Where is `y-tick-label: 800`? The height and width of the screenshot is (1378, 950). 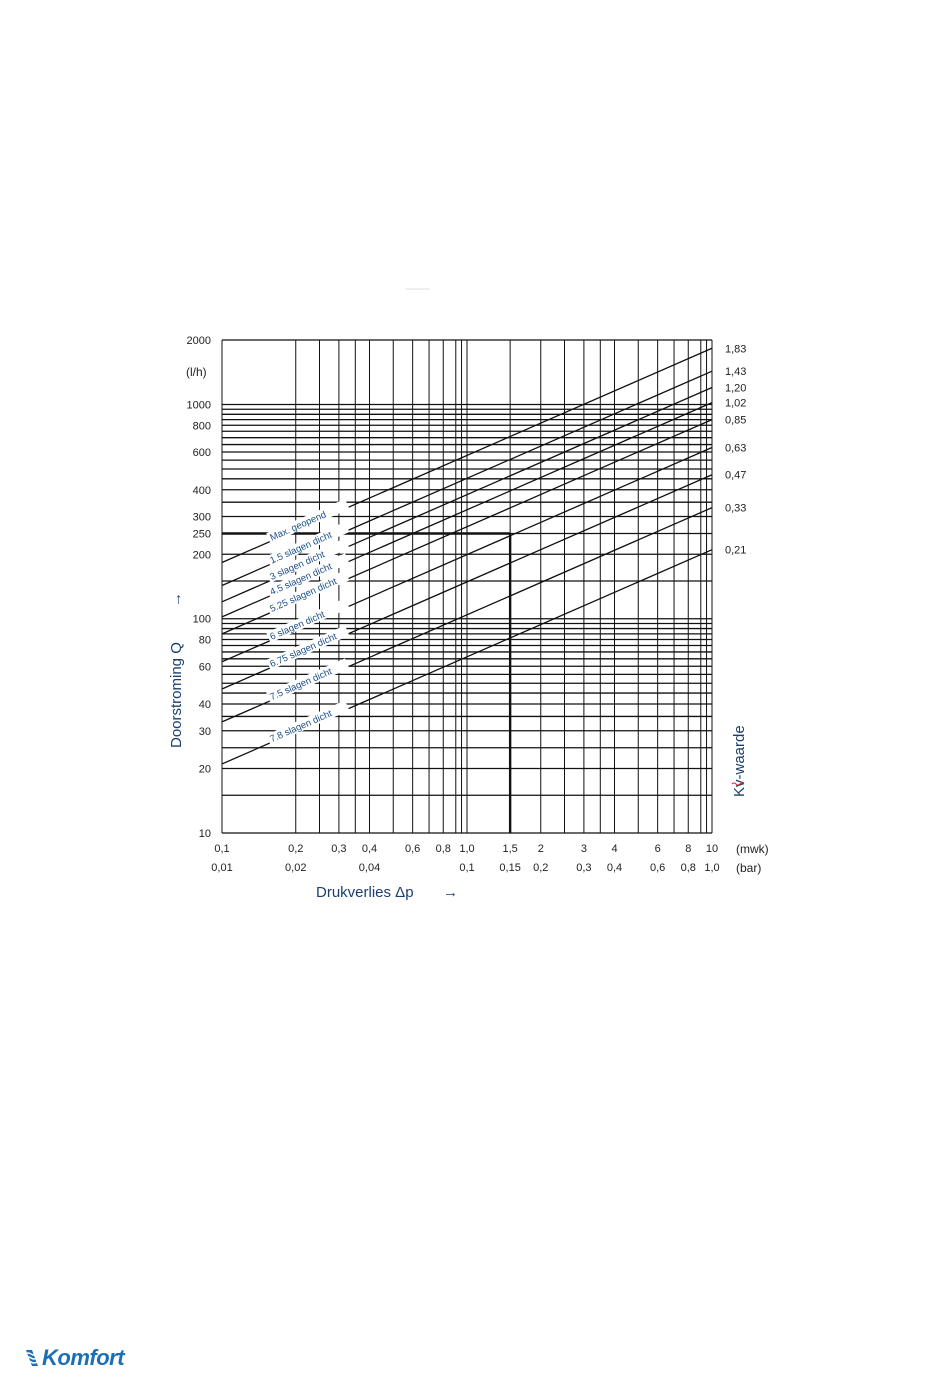 y-tick-label: 800 is located at coordinates (202, 426).